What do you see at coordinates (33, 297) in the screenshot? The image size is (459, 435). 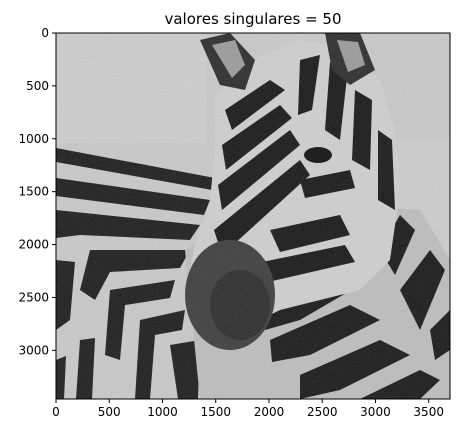 I see `y-tick-label: 2500` at bounding box center [33, 297].